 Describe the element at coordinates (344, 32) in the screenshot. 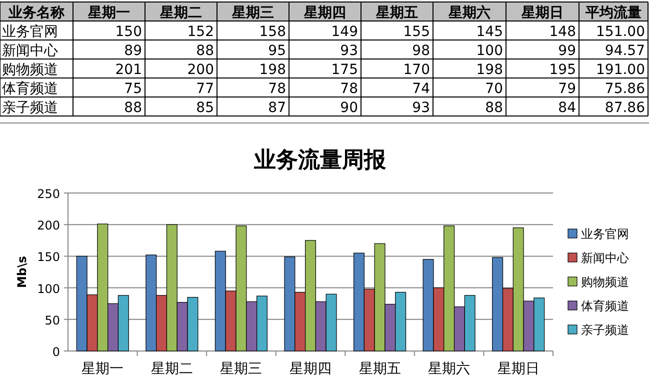

I see `data-label: 149` at that location.